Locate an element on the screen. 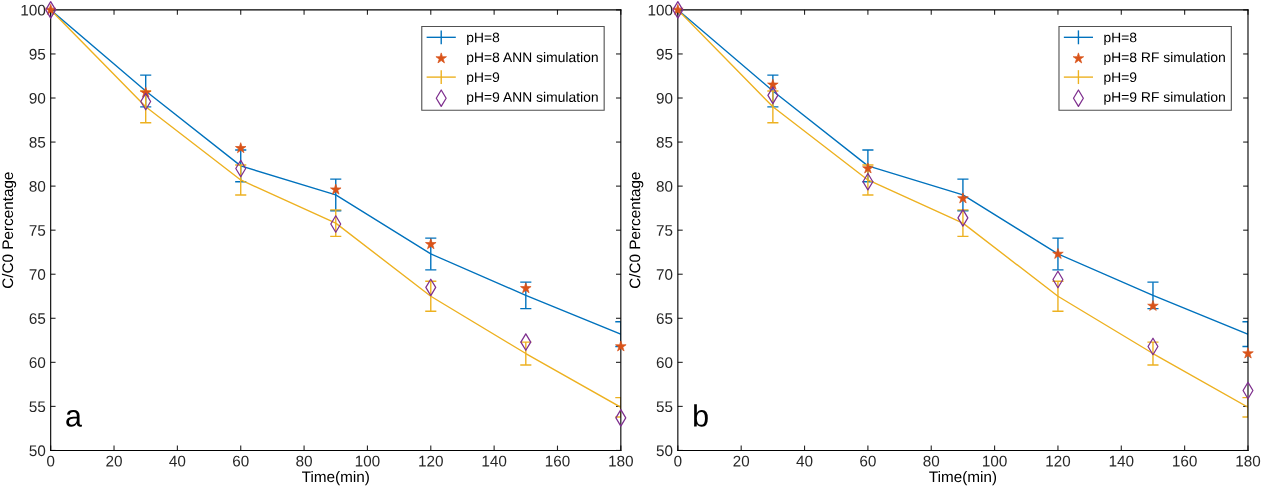 This screenshot has width=1267, height=495. annotation: a is located at coordinates (74, 418).